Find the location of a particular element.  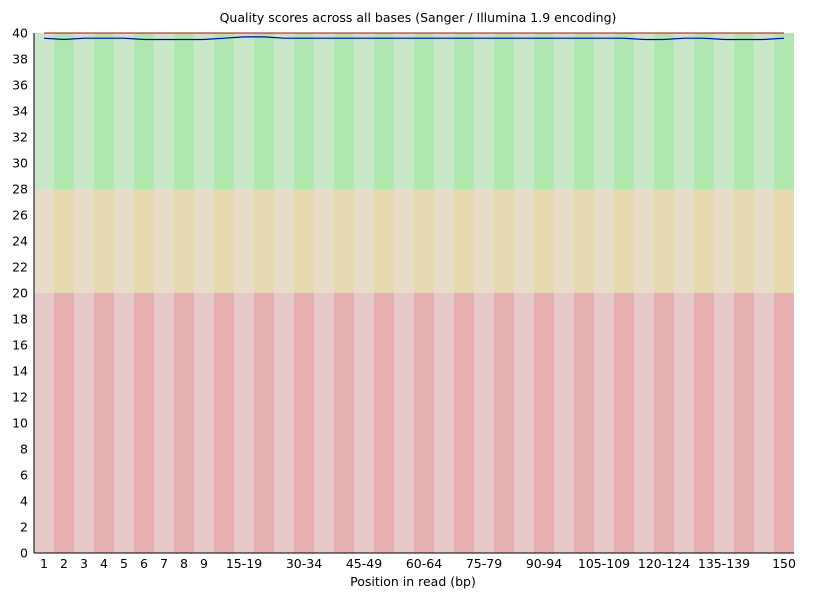

x-tick-label: 45-49 is located at coordinates (364, 563).